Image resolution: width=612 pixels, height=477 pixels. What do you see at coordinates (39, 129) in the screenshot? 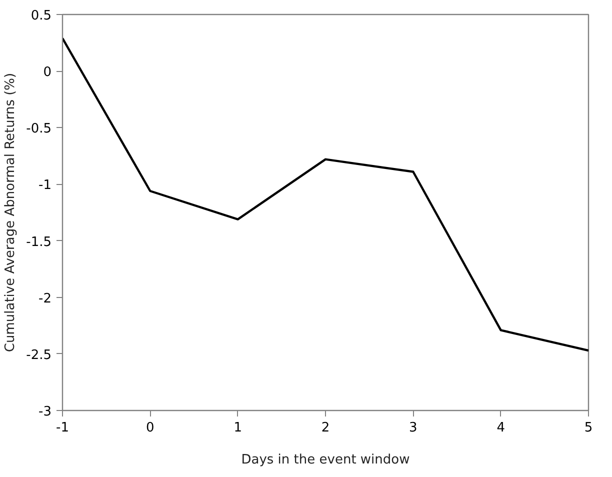
I see `y-tick-label: -0.5` at bounding box center [39, 129].